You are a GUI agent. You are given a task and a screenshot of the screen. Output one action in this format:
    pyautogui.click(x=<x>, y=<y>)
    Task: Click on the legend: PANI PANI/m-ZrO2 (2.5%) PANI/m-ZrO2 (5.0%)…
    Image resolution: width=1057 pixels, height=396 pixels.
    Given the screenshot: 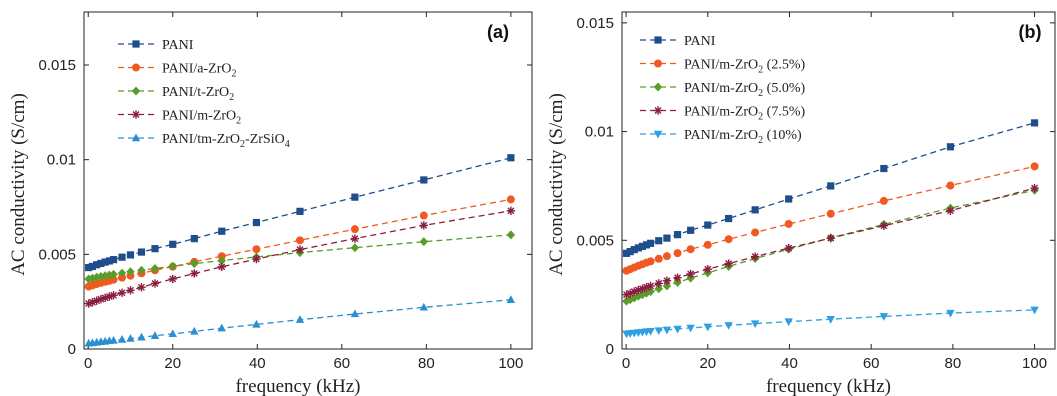 What is the action you would take?
    pyautogui.click(x=722, y=90)
    